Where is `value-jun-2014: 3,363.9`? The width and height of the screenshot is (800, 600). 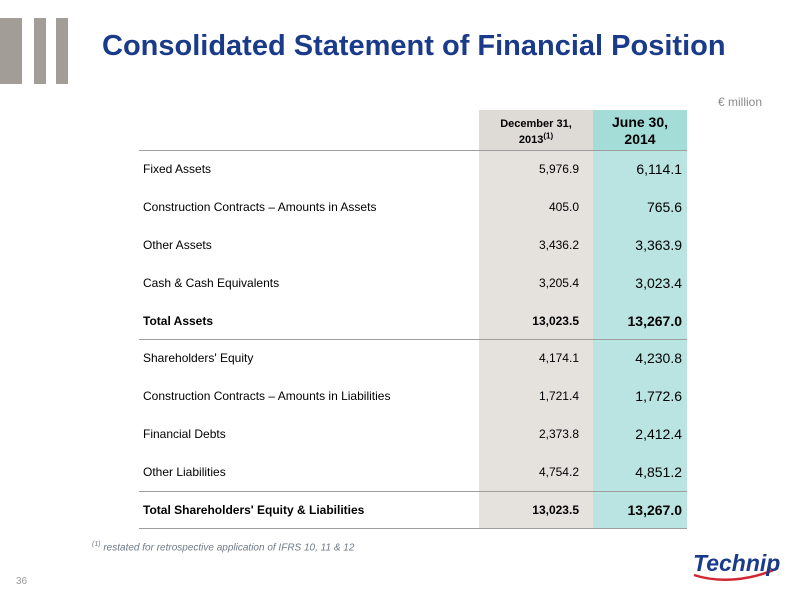
value-jun-2014: 3,363.9 is located at coordinates (658, 245).